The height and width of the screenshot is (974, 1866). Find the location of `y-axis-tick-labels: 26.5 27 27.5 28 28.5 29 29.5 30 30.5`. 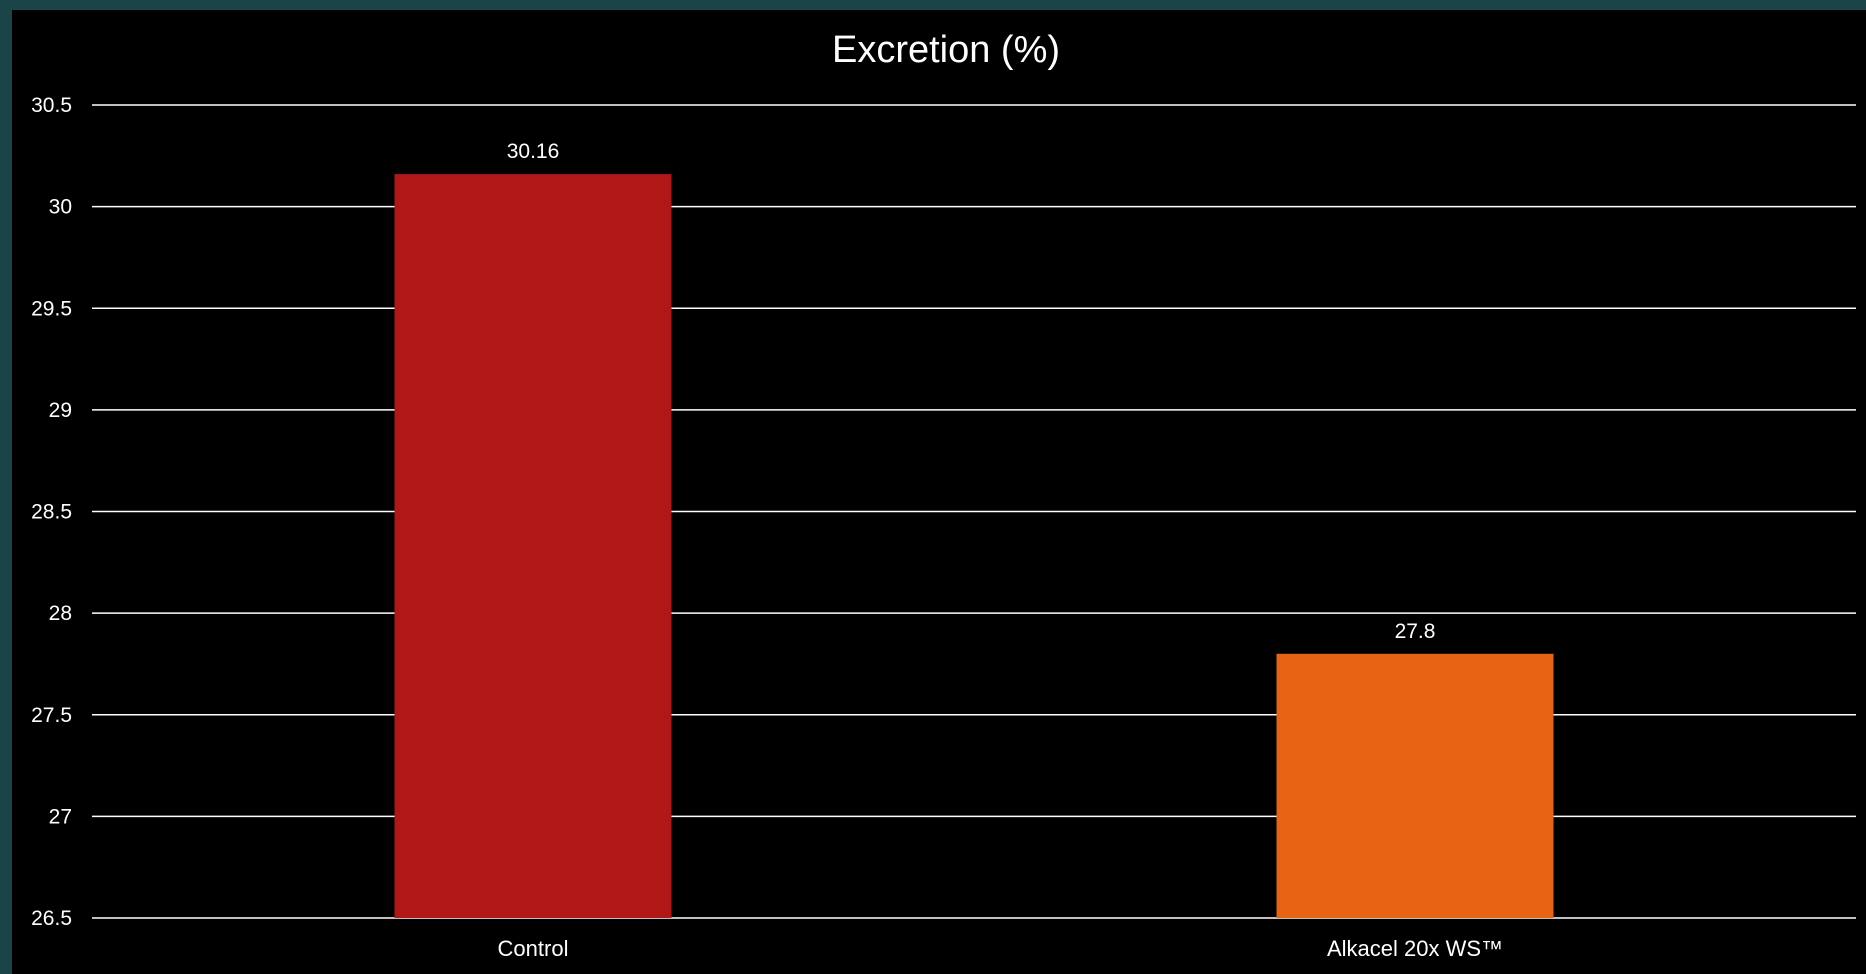

y-axis-tick-labels: 26.5 27 27.5 28 28.5 29 29.5 30 30.5 is located at coordinates (51, 512).